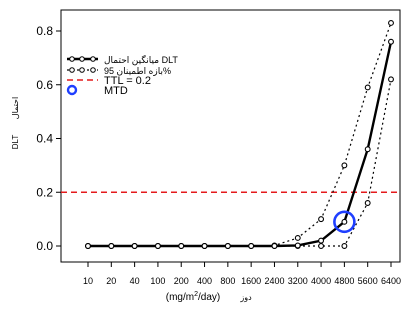 Image resolution: width=406 pixels, height=320 pixels. Describe the element at coordinates (111, 281) in the screenshot. I see `x-tick-label: 20` at that location.